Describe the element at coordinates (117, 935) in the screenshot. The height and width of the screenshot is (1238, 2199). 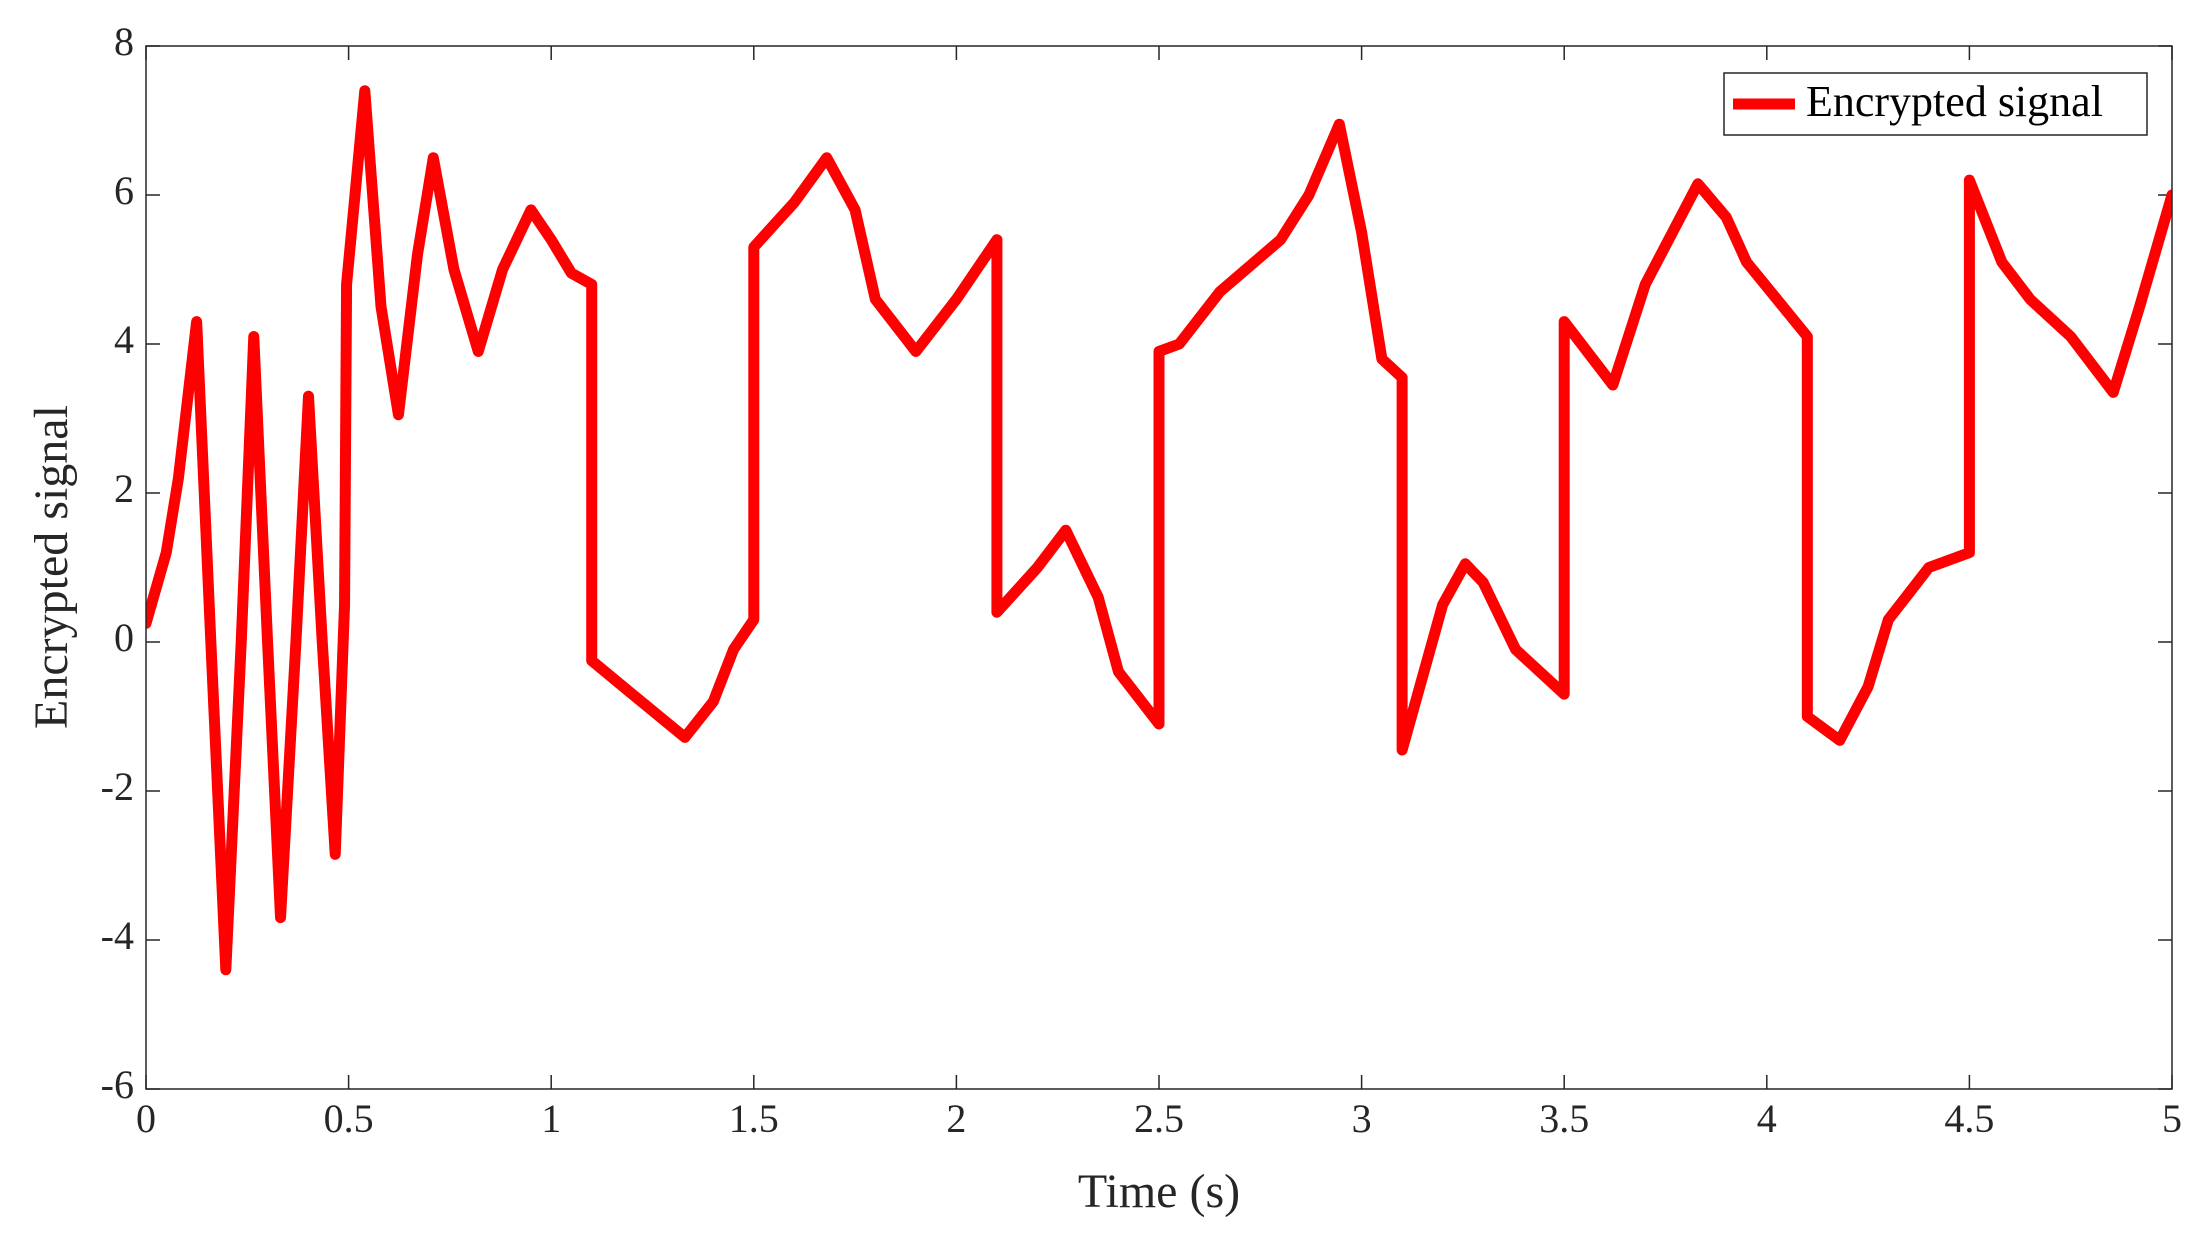
I see `y-tick-label: -4` at that location.